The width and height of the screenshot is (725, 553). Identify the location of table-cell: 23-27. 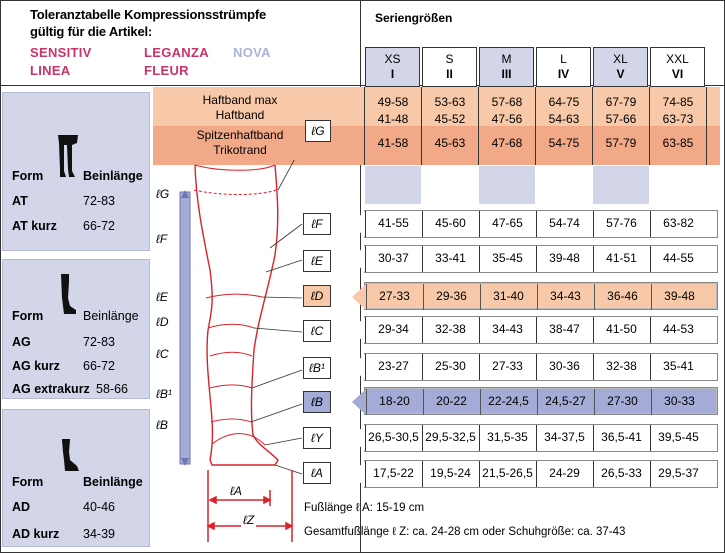
(393, 367).